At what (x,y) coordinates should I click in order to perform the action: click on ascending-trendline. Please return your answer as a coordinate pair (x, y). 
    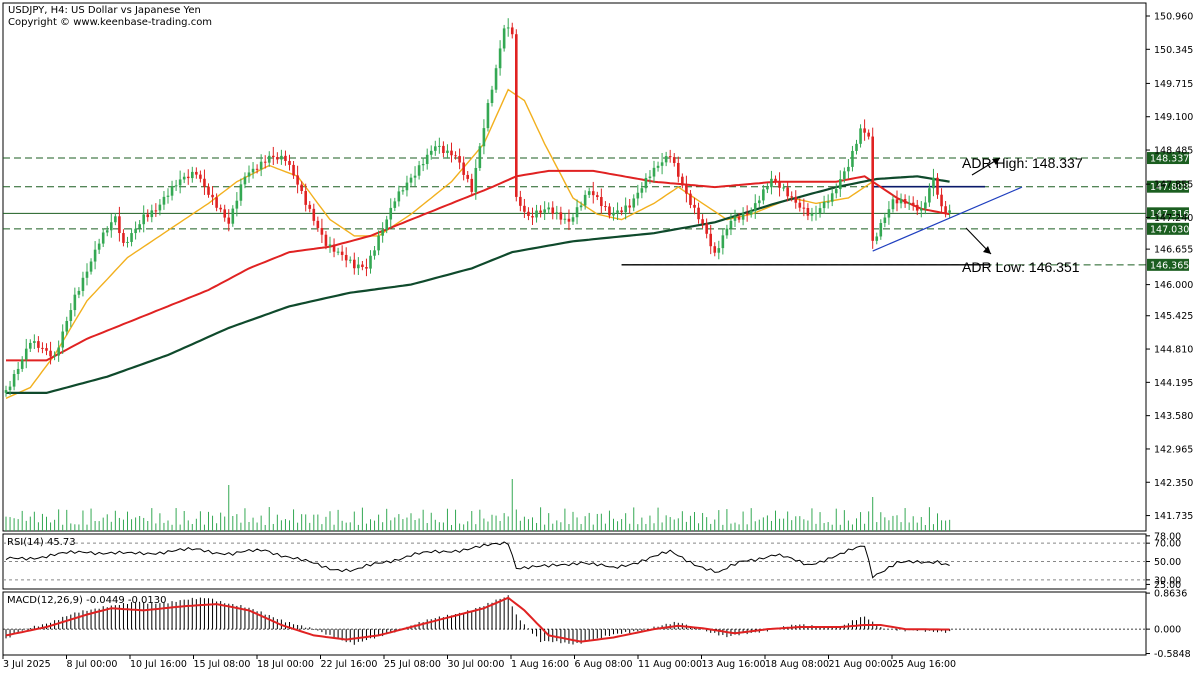
    Looking at the image, I should click on (947, 219).